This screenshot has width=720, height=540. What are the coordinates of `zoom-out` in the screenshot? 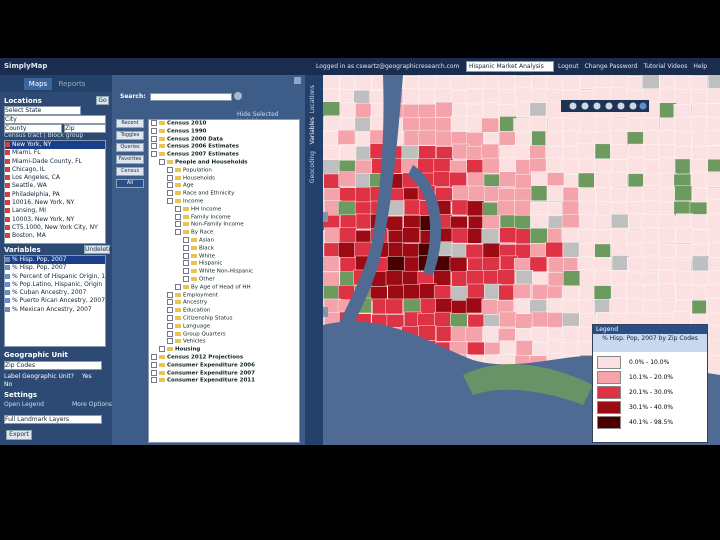 It's located at (325, 312).